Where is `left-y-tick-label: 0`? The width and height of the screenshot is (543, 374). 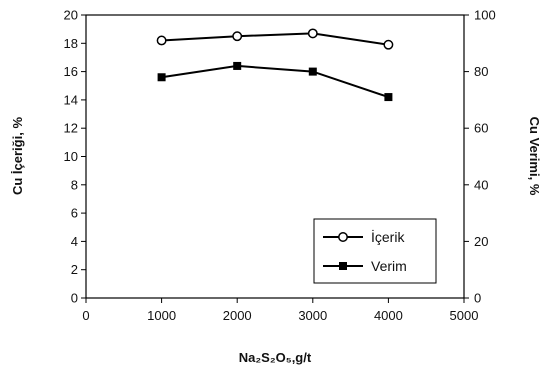
left-y-tick-label: 0 is located at coordinates (74, 298).